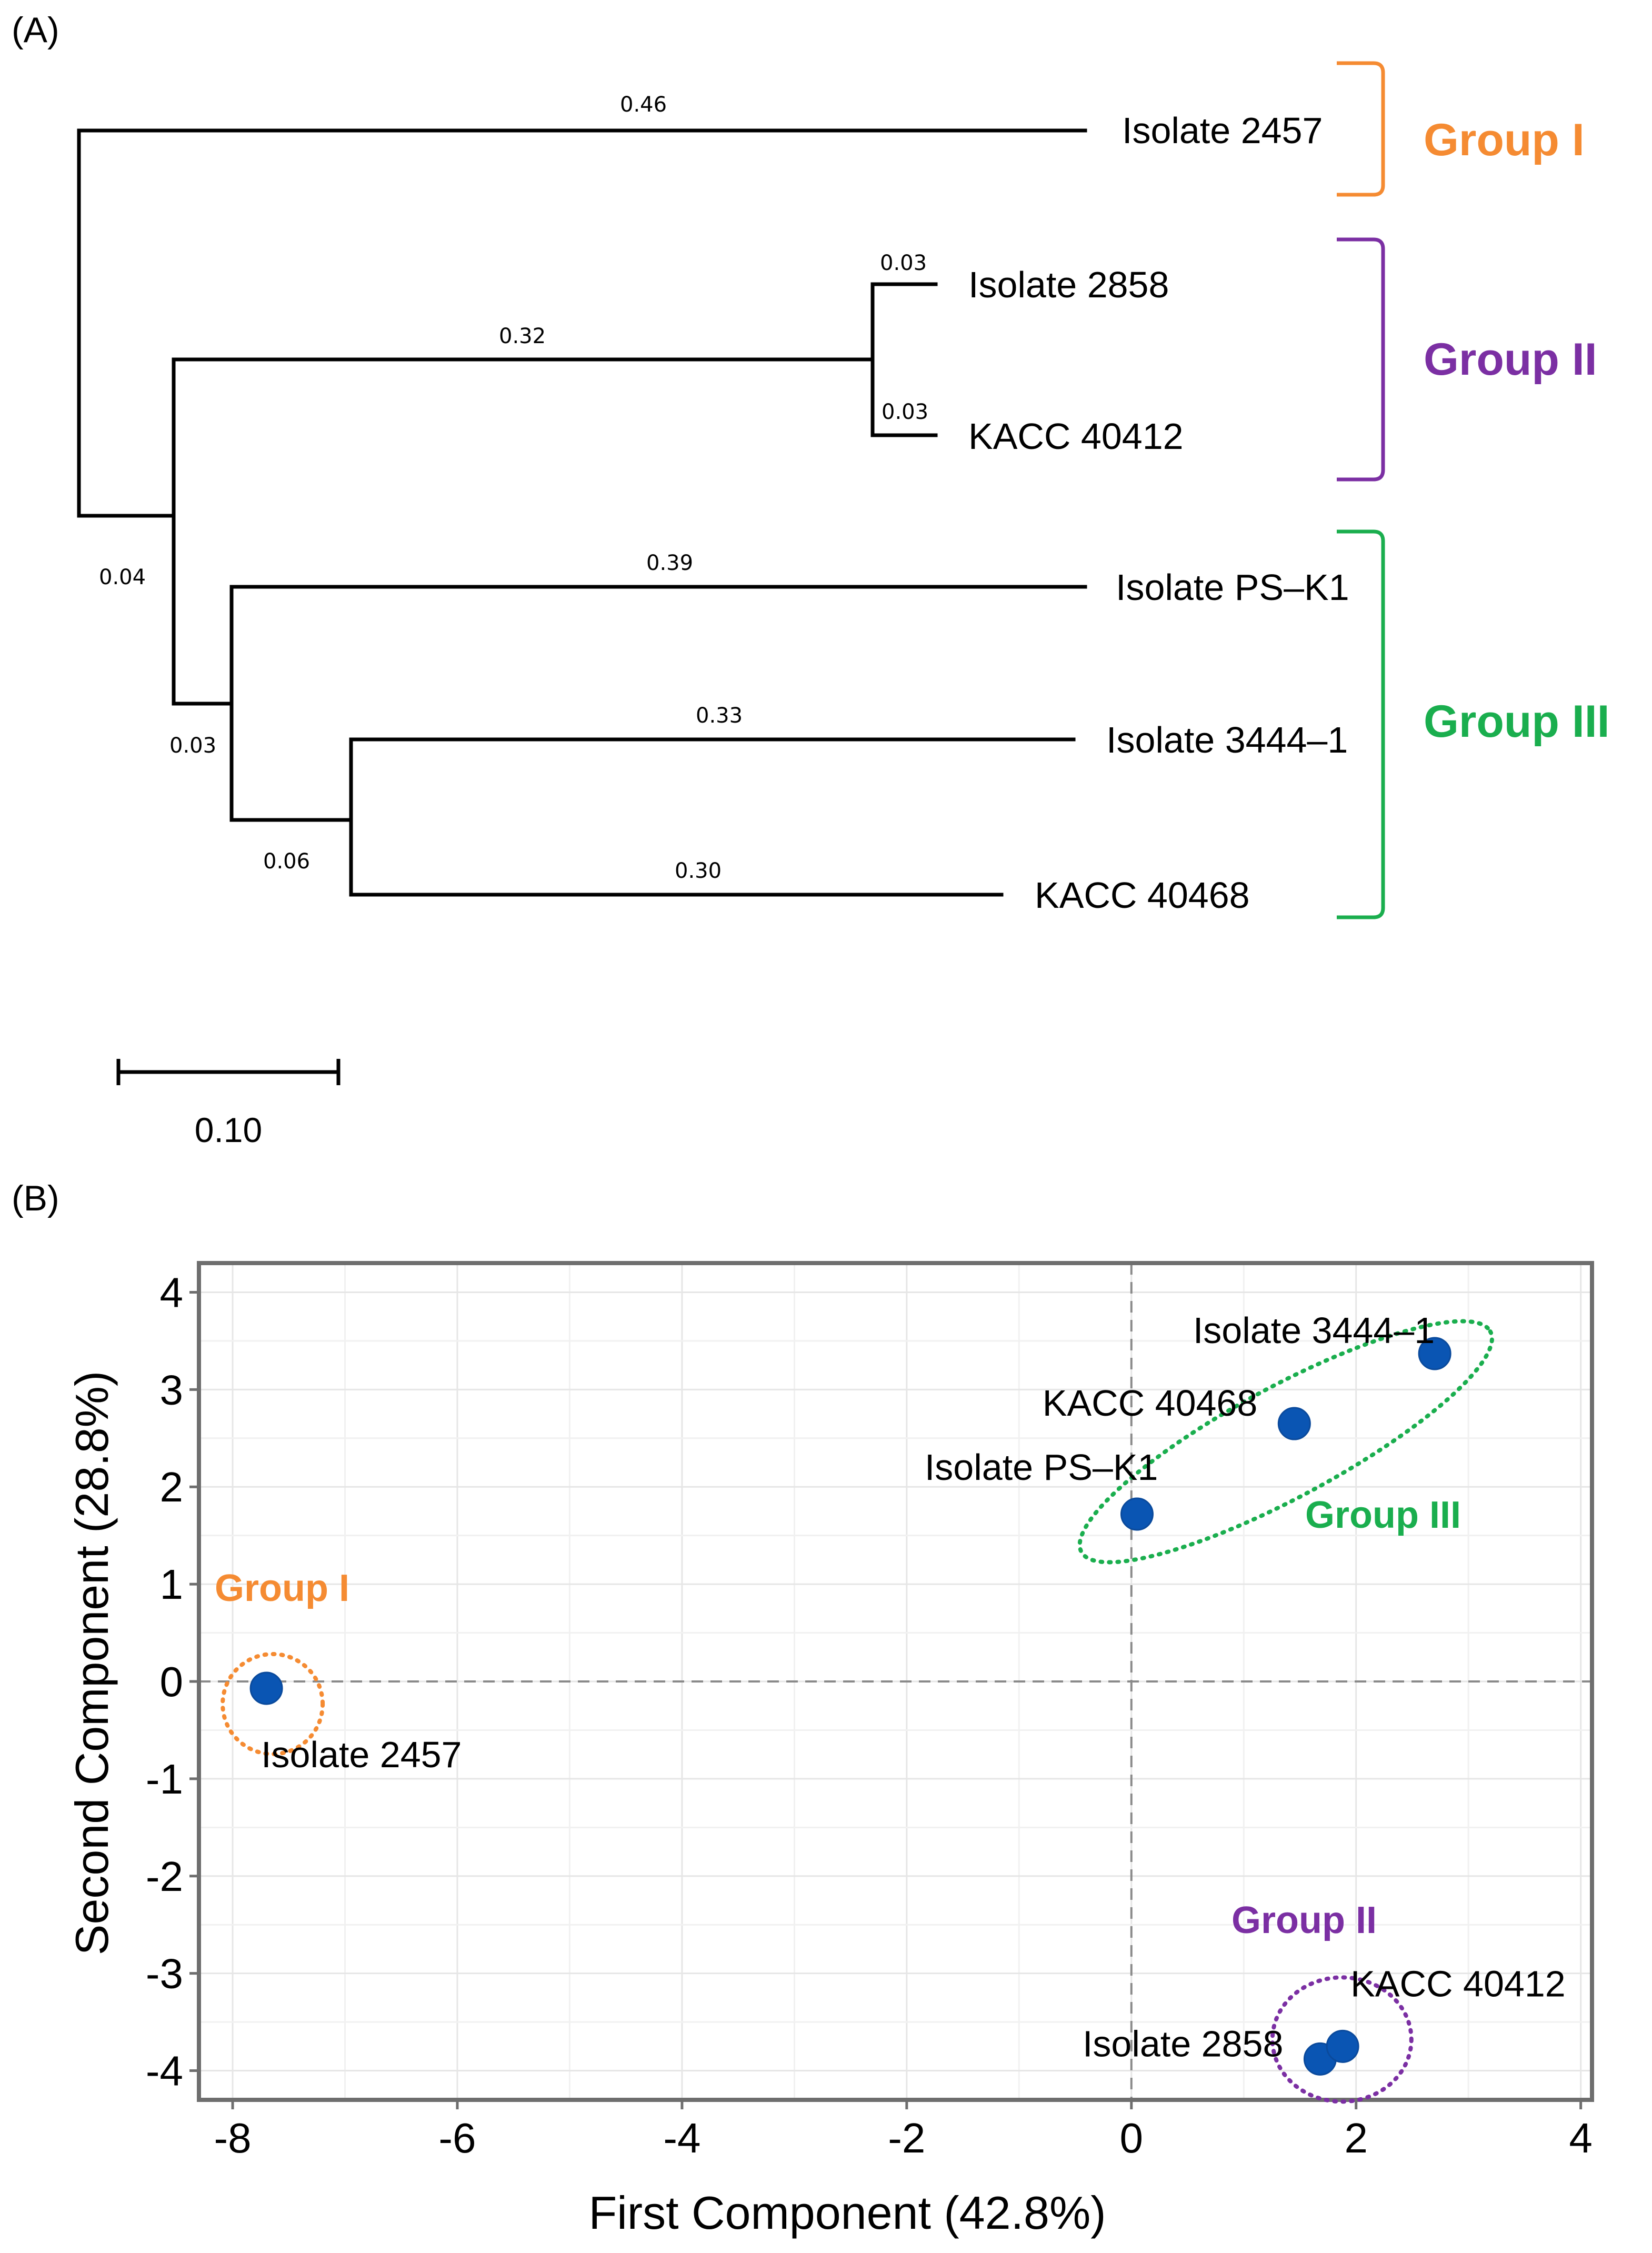 This screenshot has width=1652, height=2253. I want to click on y-tick-label: -2, so click(164, 1876).